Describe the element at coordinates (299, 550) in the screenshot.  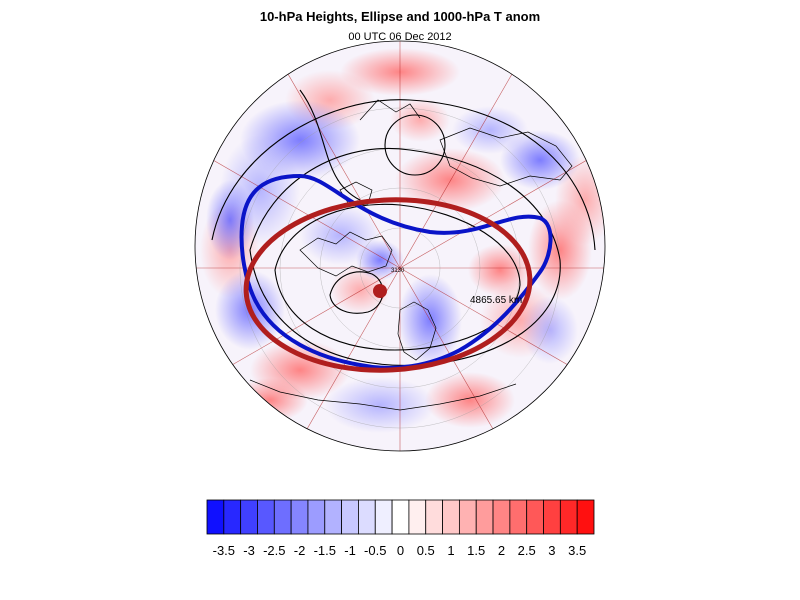
I see `colorbar-tick-label: -2` at that location.